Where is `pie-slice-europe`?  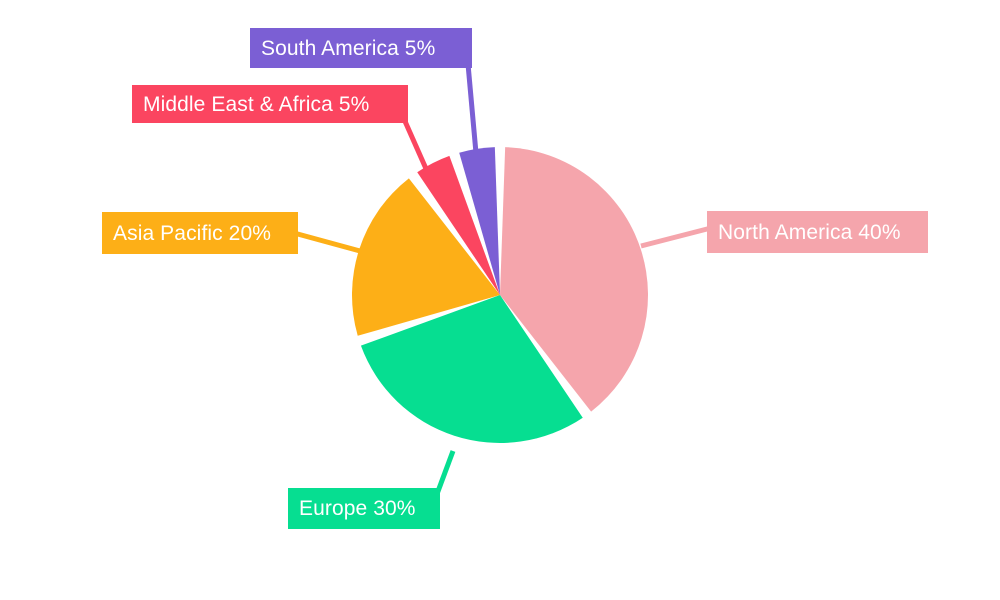
pie-slice-europe is located at coordinates (471, 369).